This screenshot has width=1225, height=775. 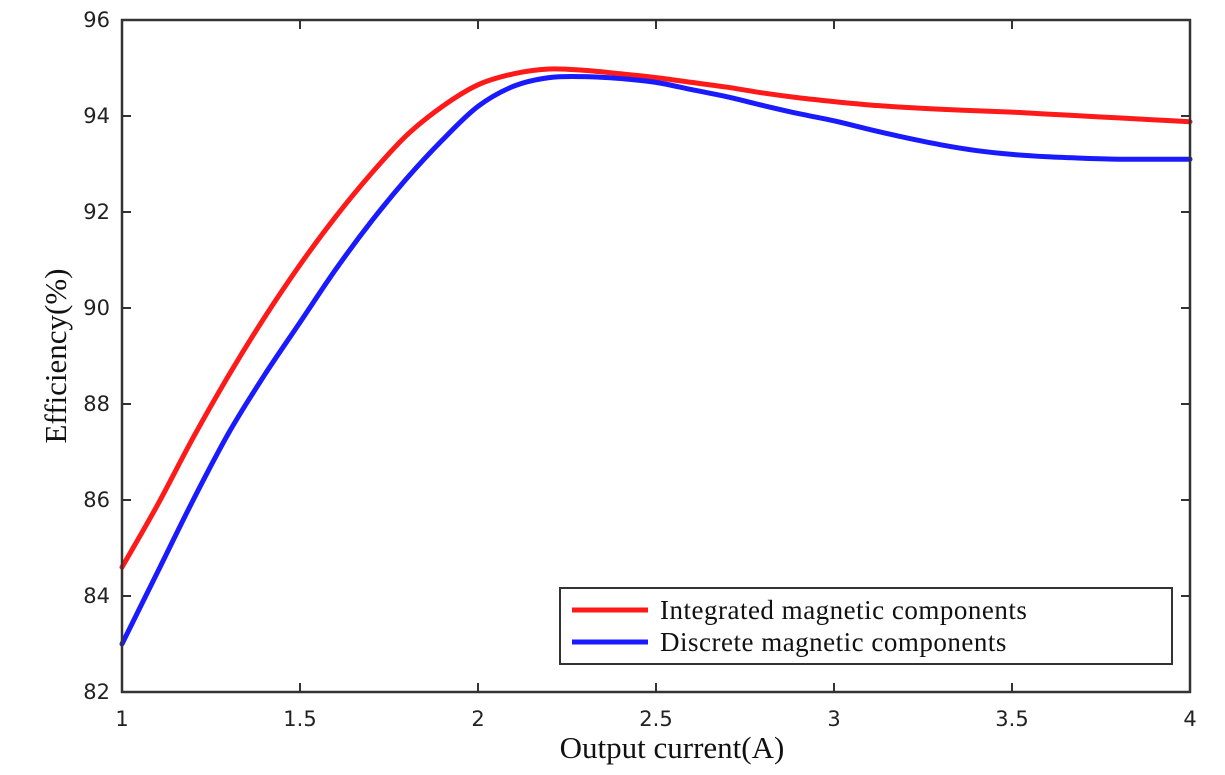 I want to click on x-axis-title: Output current(A), so click(x=672, y=747).